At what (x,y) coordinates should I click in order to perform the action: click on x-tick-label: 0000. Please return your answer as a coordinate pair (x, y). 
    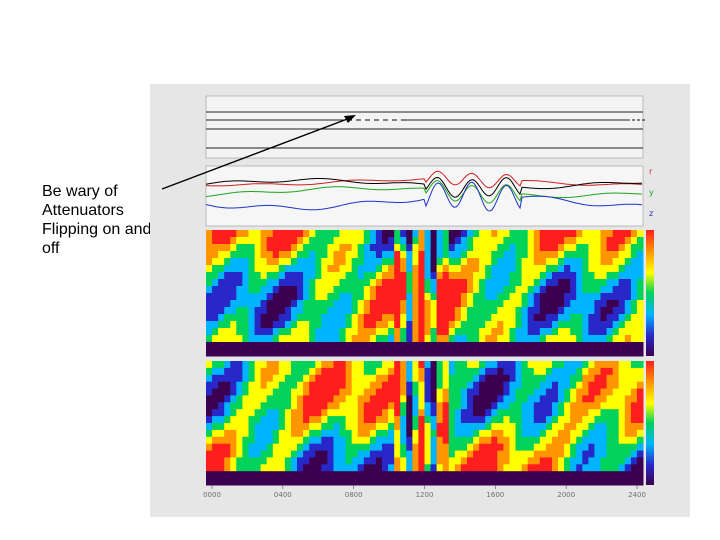
    Looking at the image, I should click on (212, 495).